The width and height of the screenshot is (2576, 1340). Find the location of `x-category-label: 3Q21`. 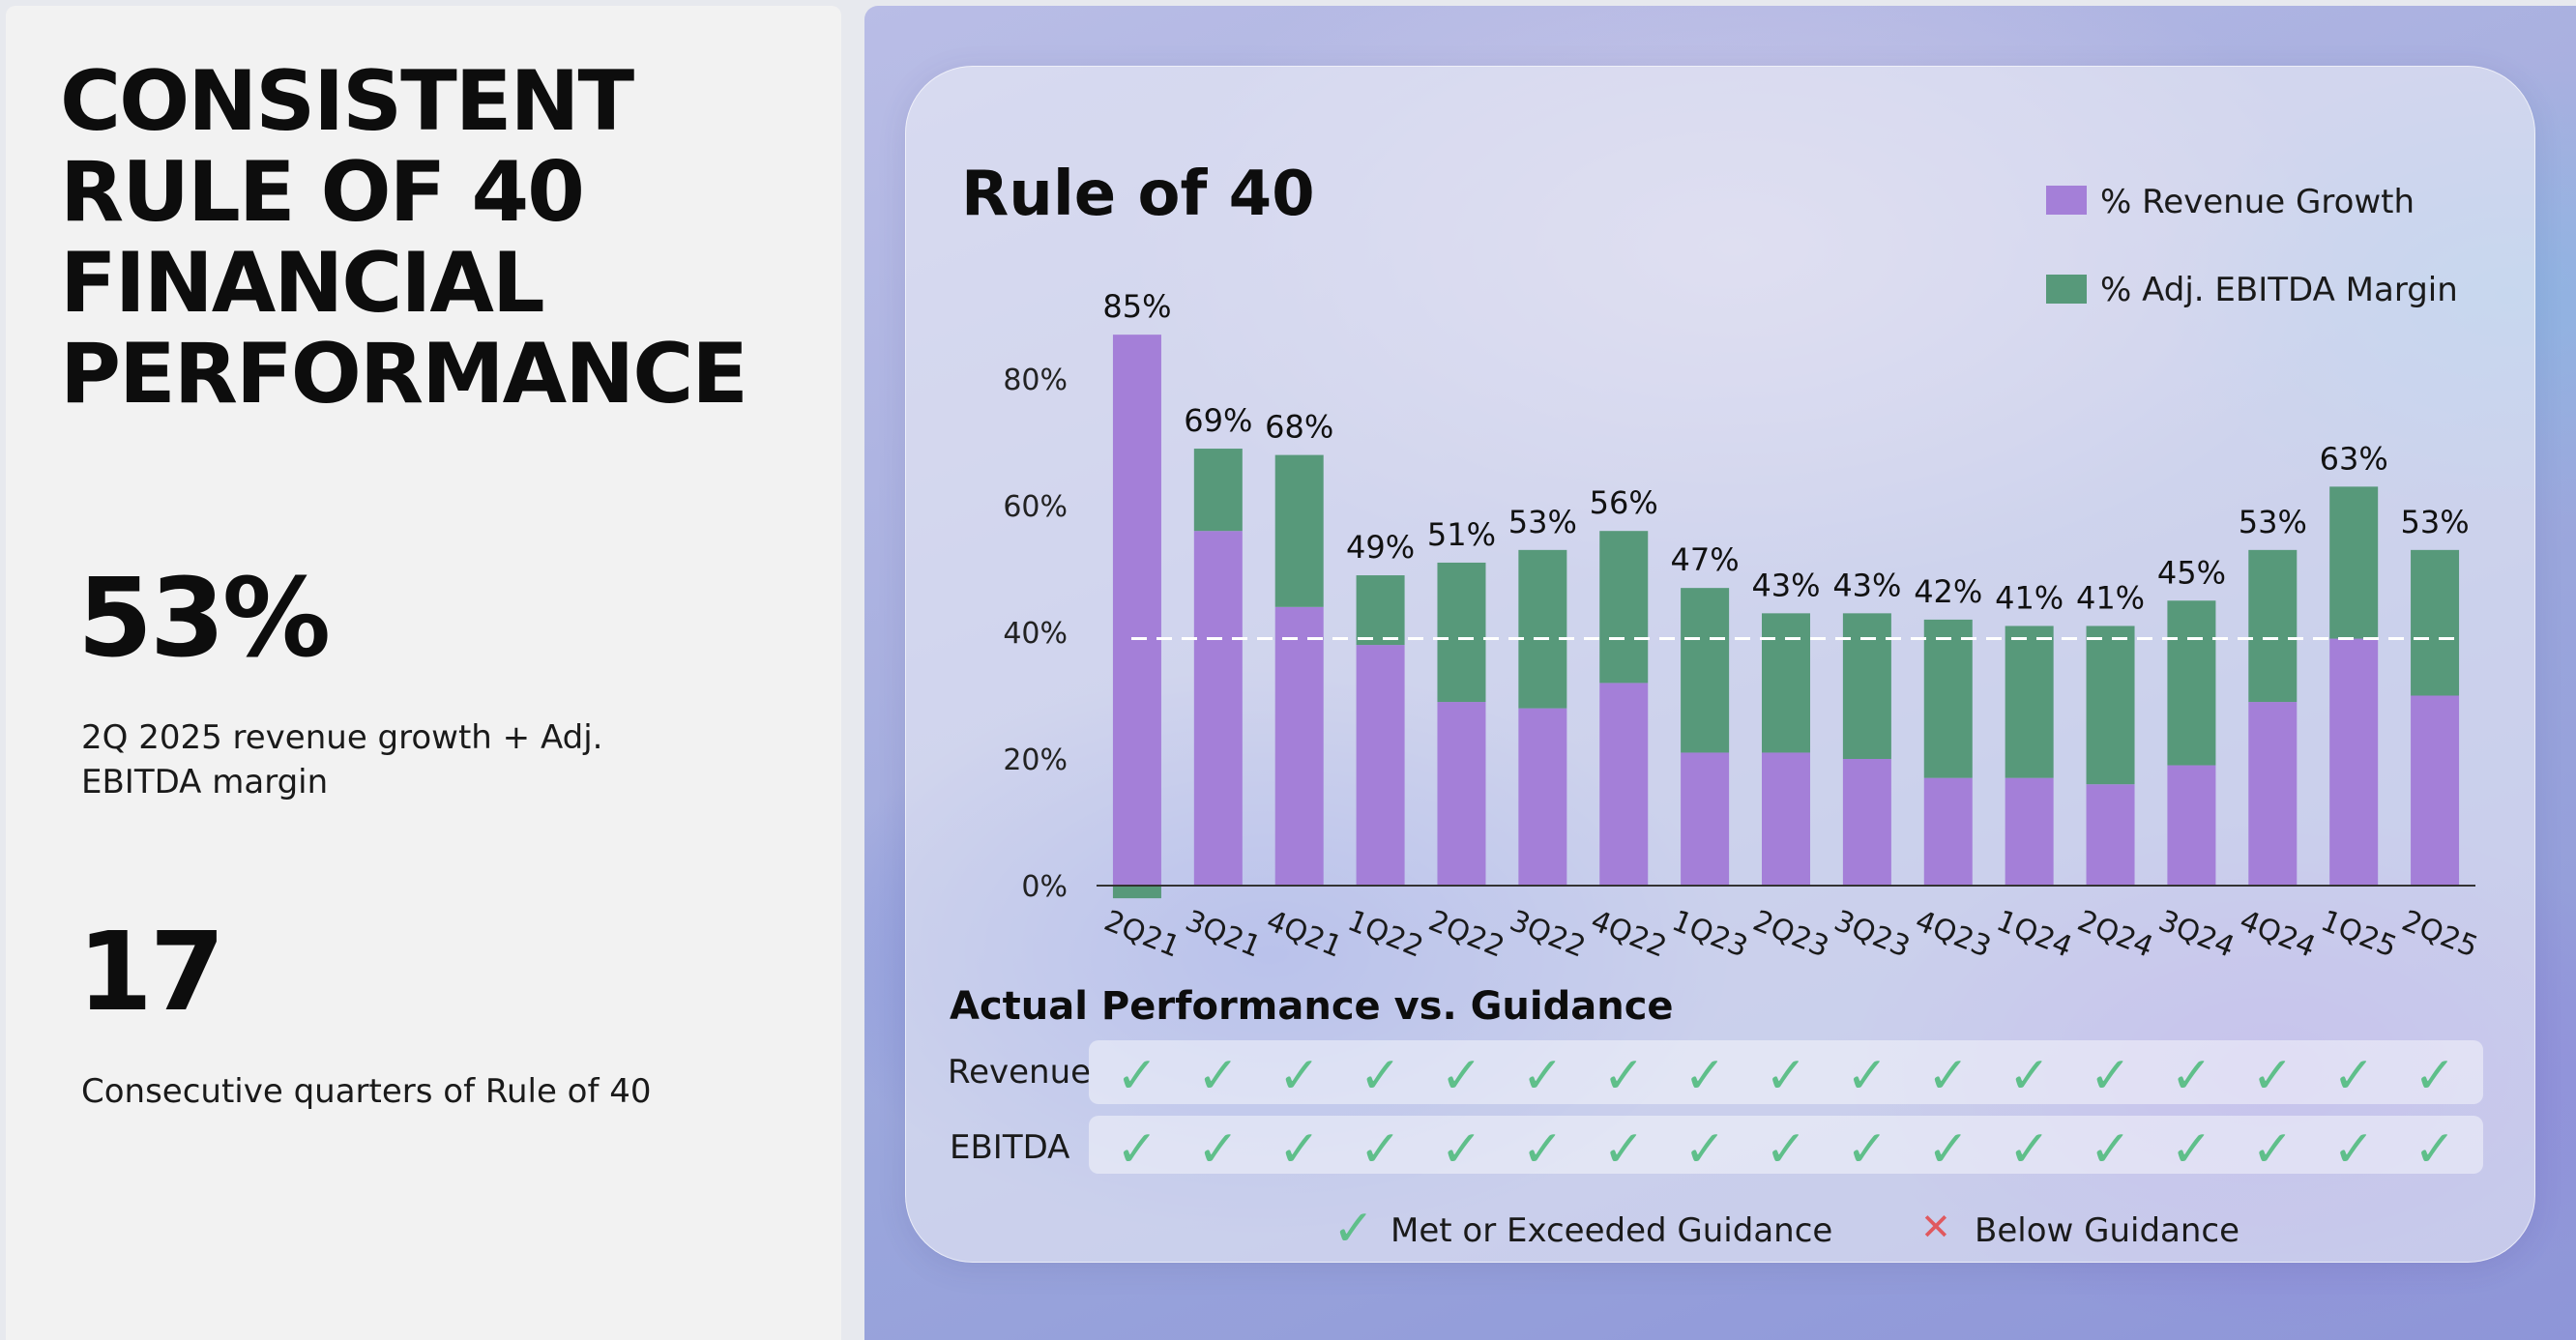

x-category-label: 3Q21 is located at coordinates (1223, 934).